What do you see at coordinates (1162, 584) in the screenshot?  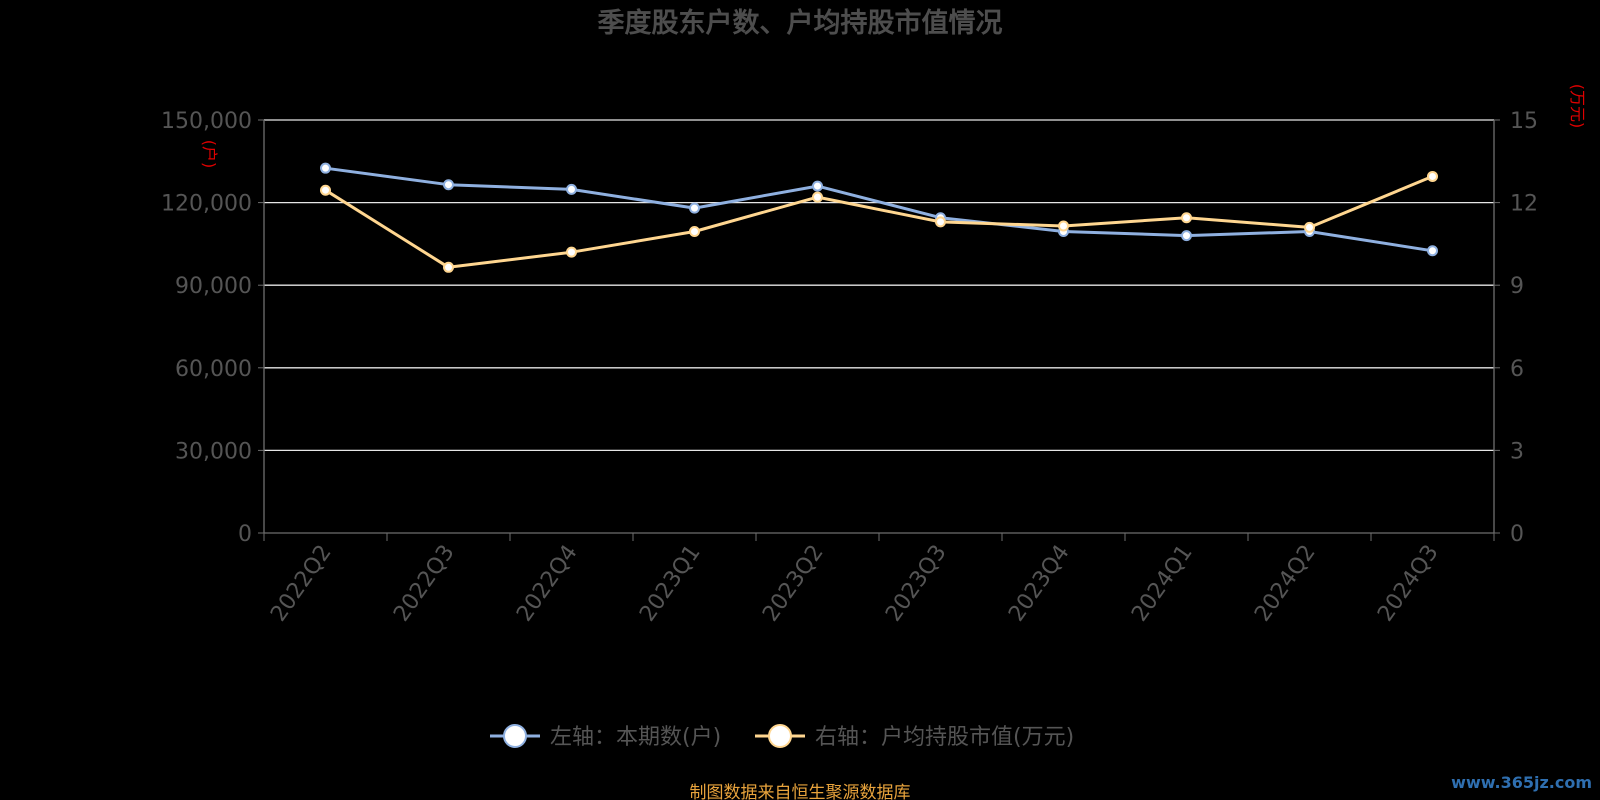 I see `x-tick-label: 2024Q1` at bounding box center [1162, 584].